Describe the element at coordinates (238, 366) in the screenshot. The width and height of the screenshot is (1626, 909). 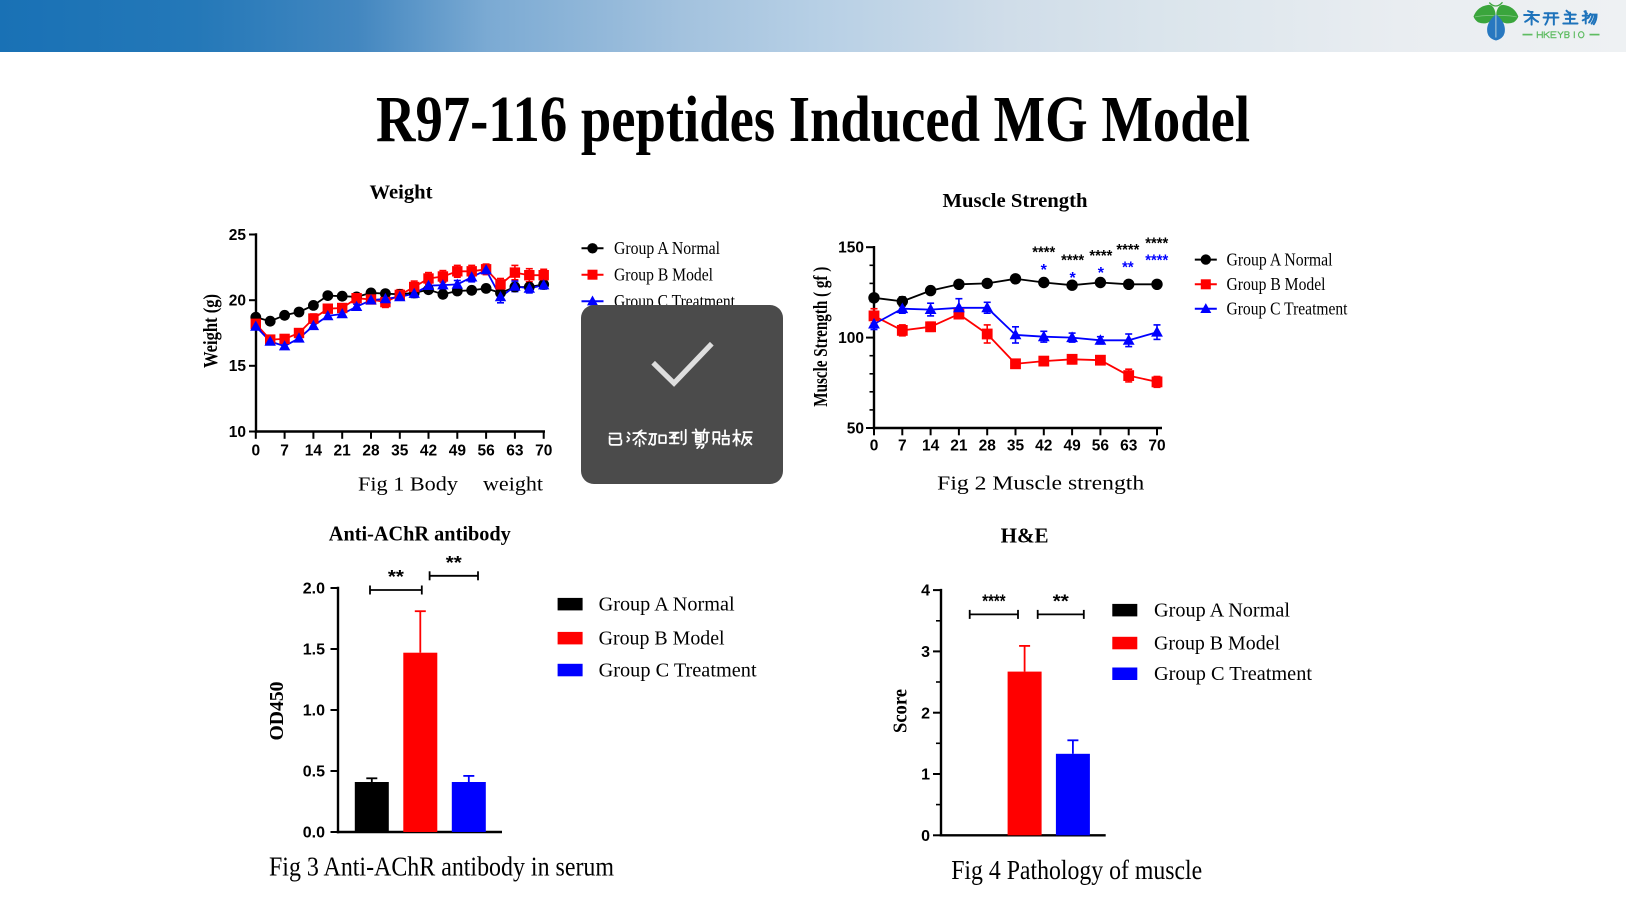
I see `svg-text: 15` at that location.